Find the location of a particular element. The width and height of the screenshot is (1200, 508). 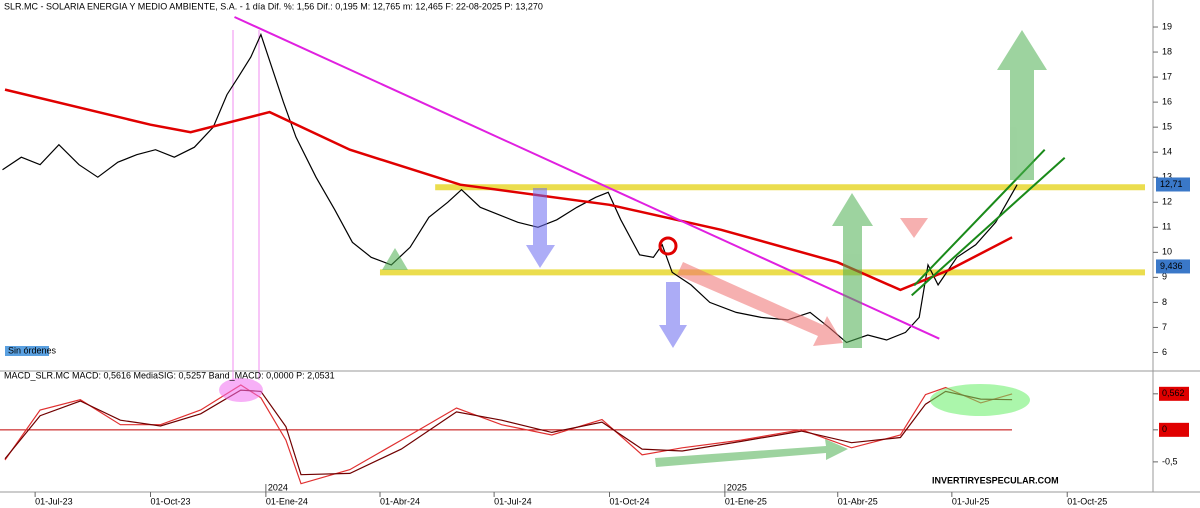

x-tick-label: 01-Ene-25 is located at coordinates (746, 501).